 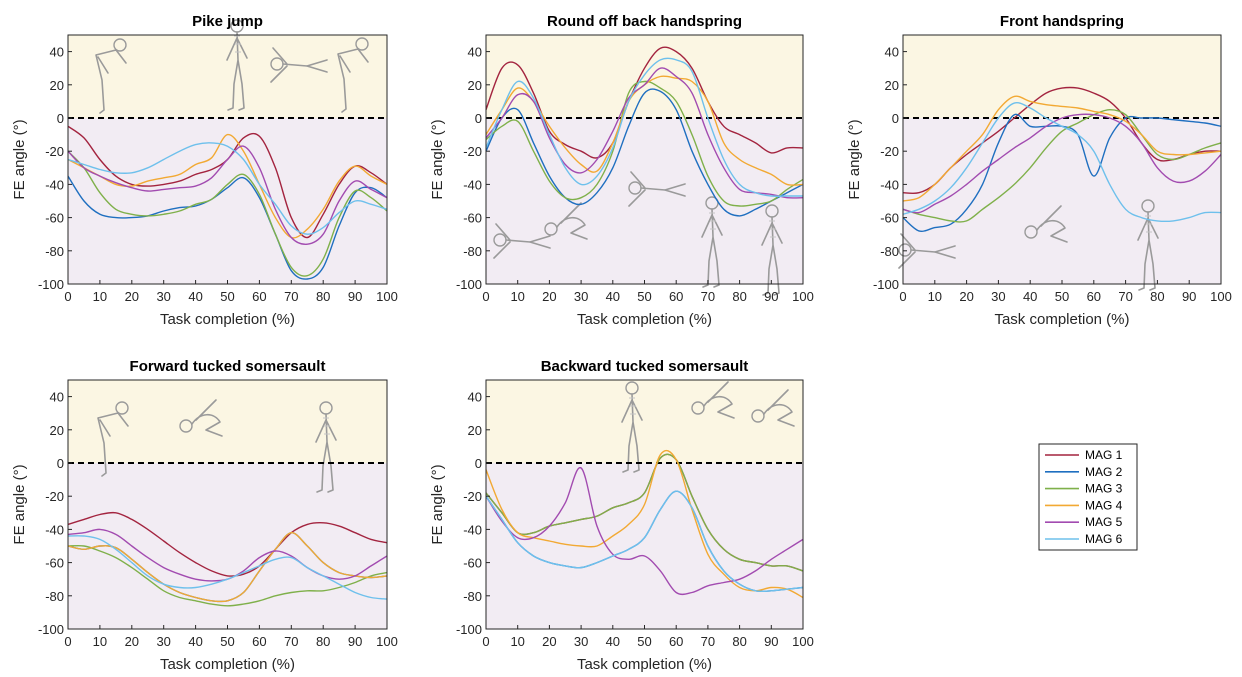 What do you see at coordinates (1104, 539) in the screenshot?
I see `legend-label: MAG 6` at bounding box center [1104, 539].